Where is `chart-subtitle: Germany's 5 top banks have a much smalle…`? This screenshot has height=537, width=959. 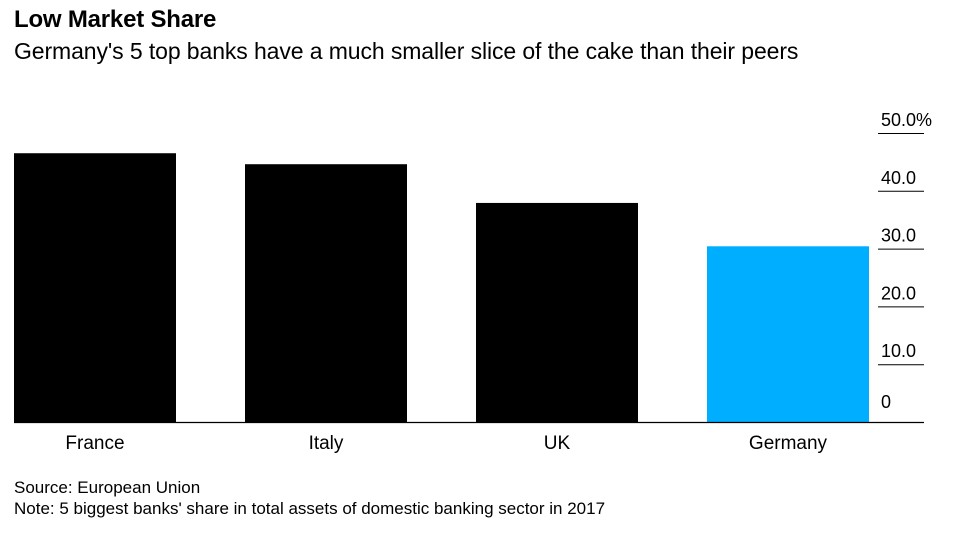
chart-subtitle: Germany's 5 top banks have a much smalle… is located at coordinates (406, 51).